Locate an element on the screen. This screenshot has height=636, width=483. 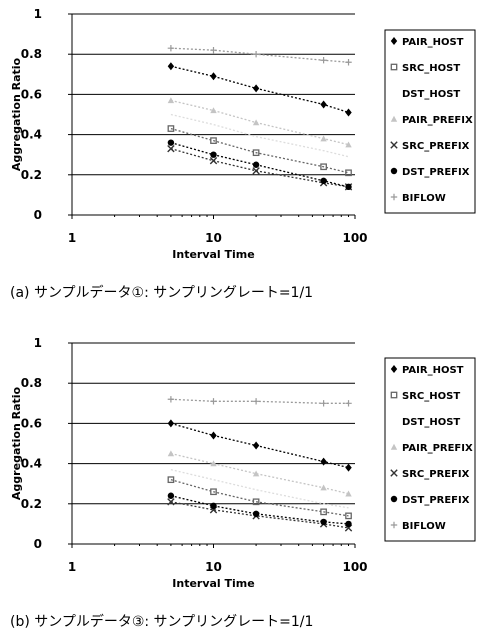
y-tick-label: 1 is located at coordinates (38, 14).